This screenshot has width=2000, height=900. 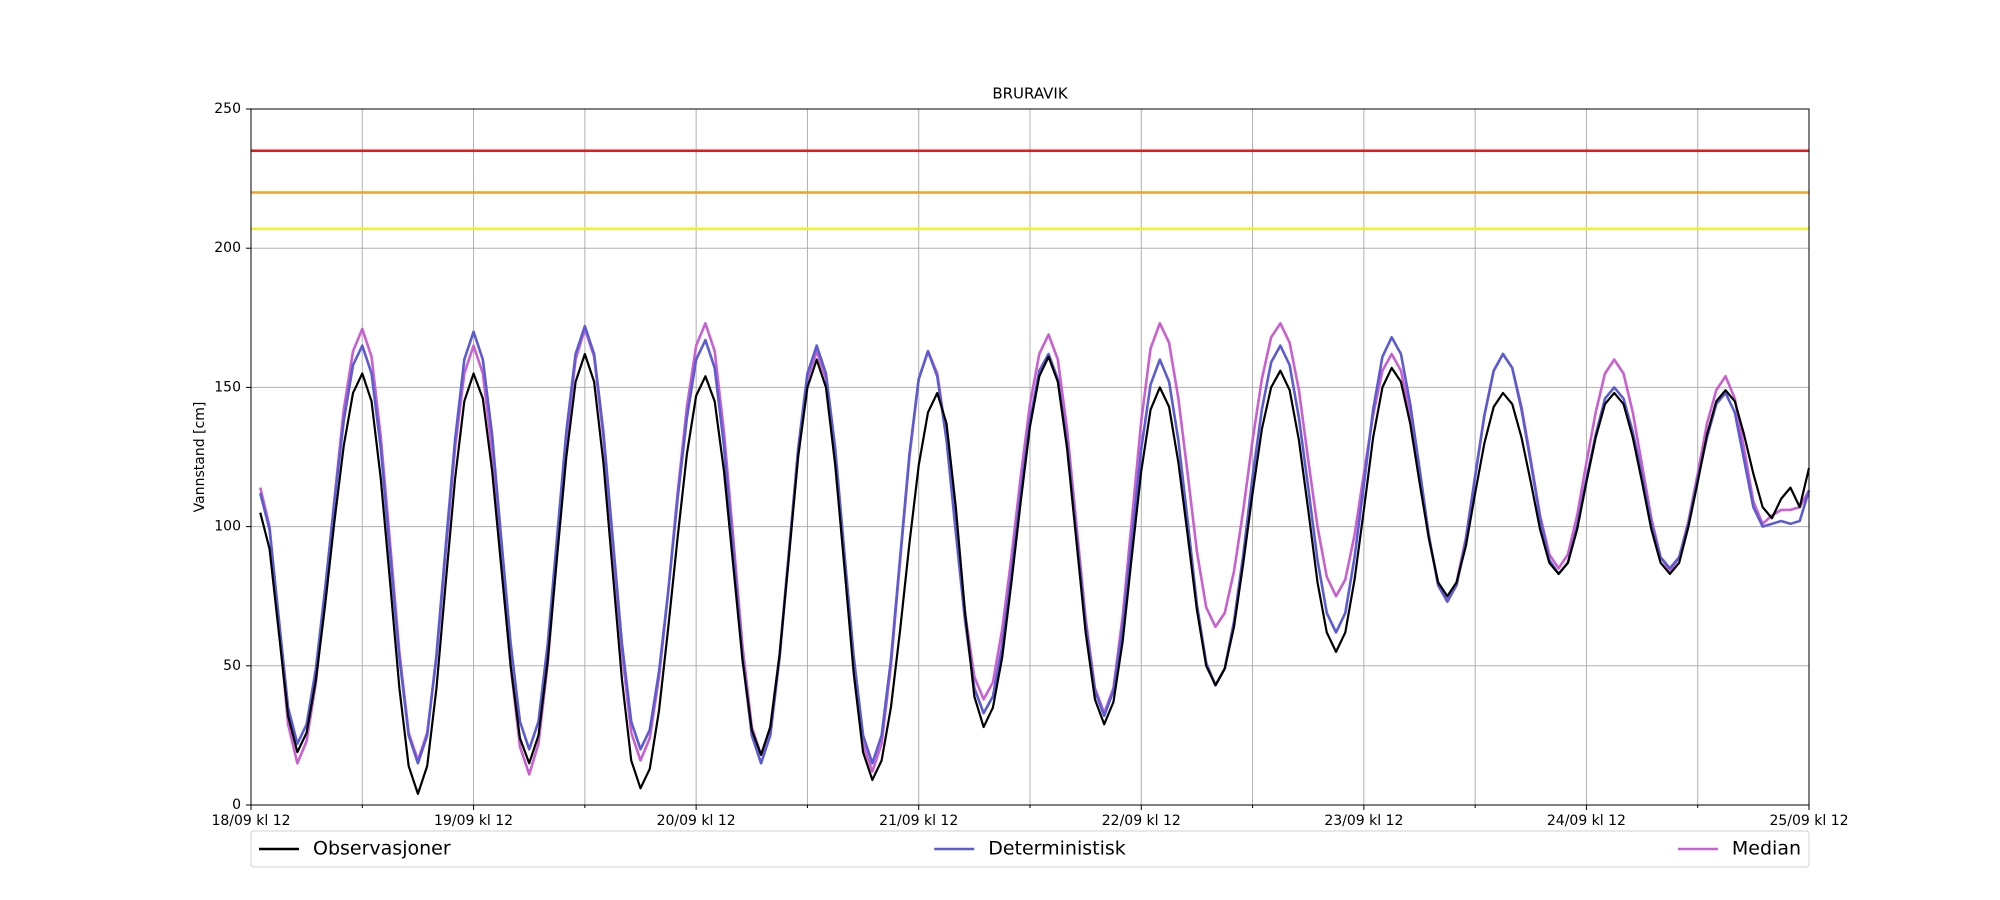 What do you see at coordinates (1057, 849) in the screenshot?
I see `legend-label: Deterministisk` at bounding box center [1057, 849].